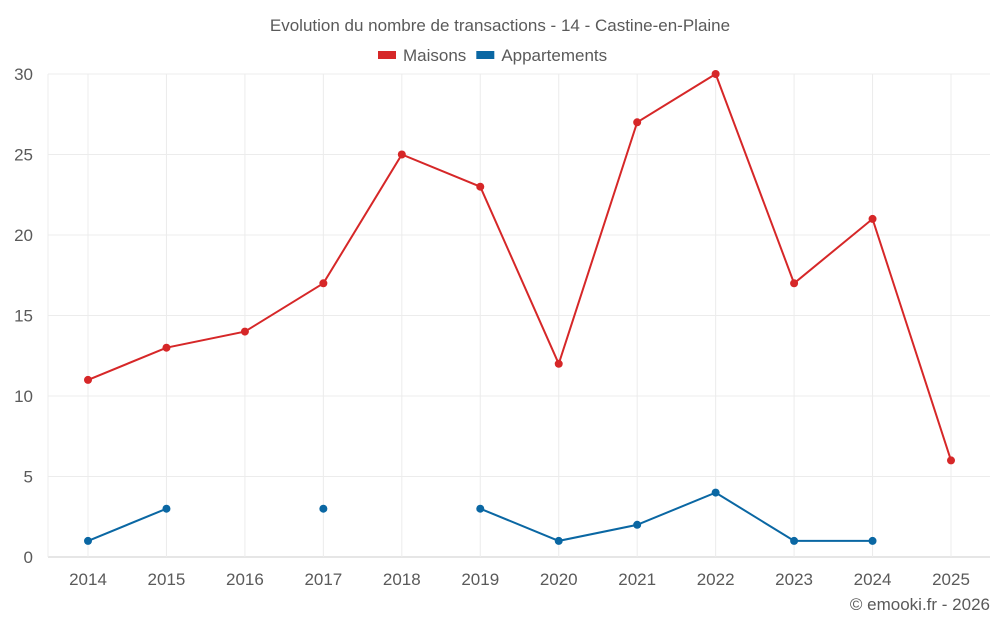  I want to click on x-tick-label: 2016, so click(245, 579).